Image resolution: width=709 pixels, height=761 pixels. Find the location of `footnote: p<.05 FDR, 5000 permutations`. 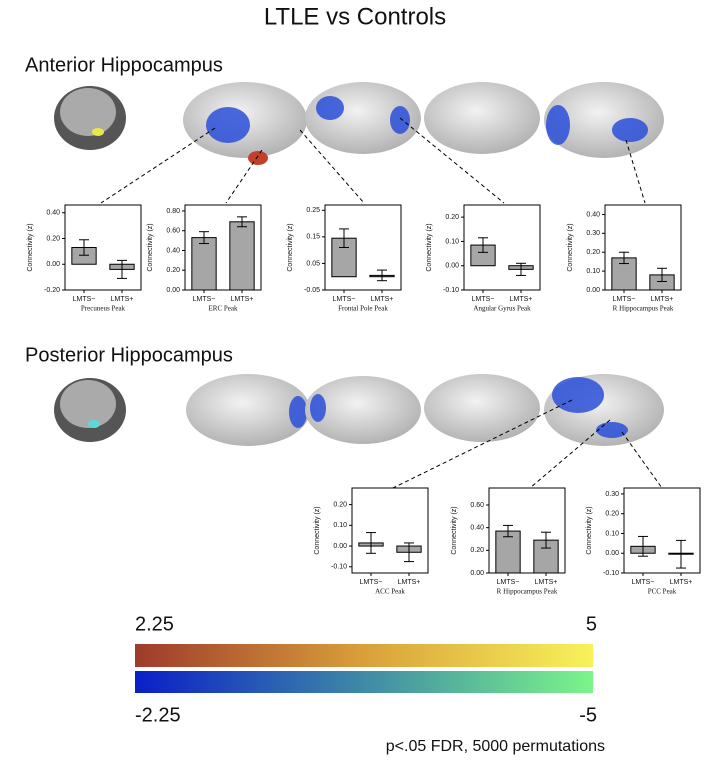

footnote: p<.05 FDR, 5000 permutations is located at coordinates (495, 746).